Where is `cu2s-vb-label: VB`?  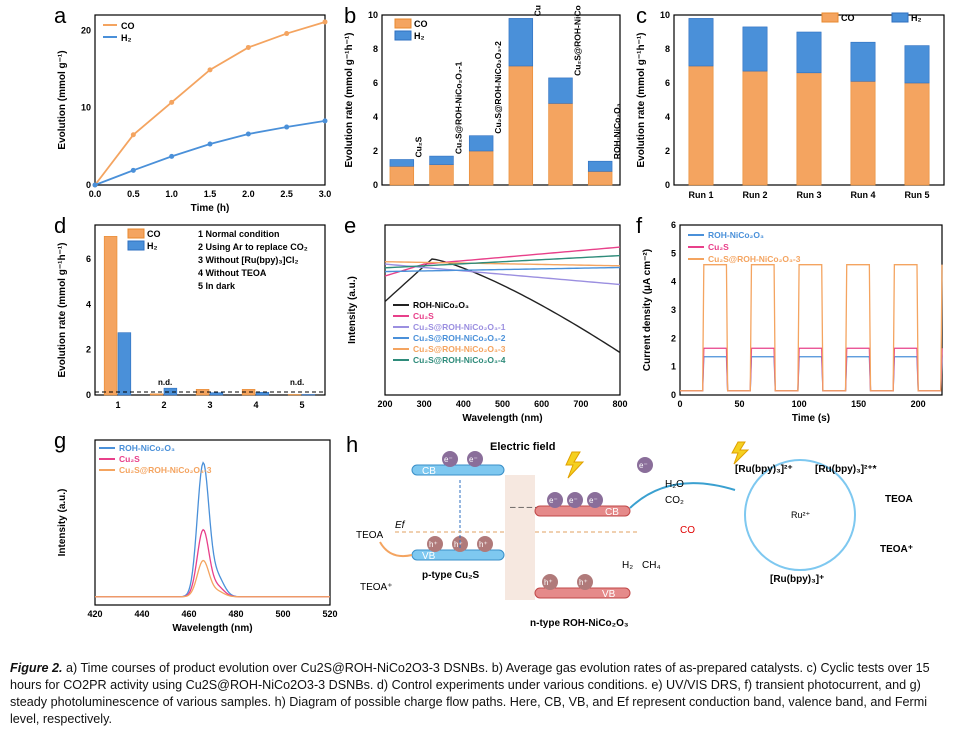 cu2s-vb-label: VB is located at coordinates (429, 556).